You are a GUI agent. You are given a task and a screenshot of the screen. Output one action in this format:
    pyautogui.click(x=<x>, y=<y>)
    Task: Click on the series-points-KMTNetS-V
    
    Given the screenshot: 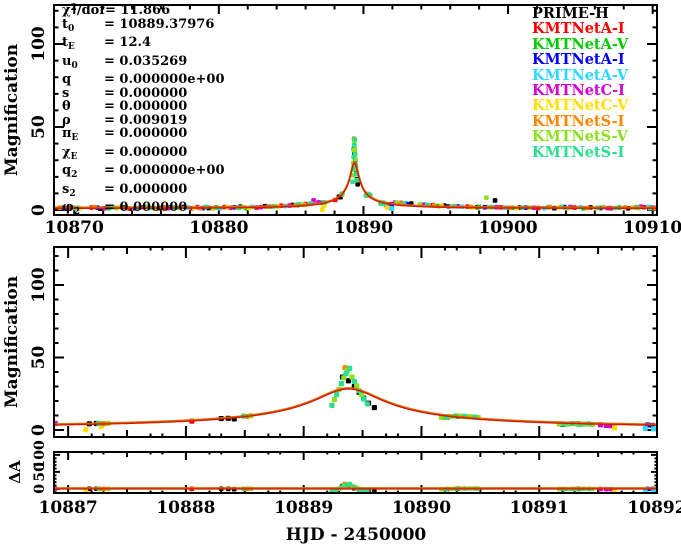 What is the action you would take?
    pyautogui.click(x=350, y=397)
    